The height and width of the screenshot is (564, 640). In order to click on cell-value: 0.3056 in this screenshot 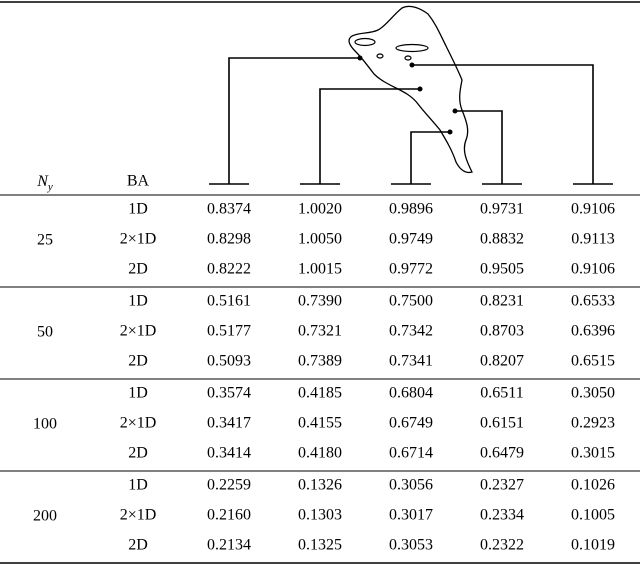, I will do `click(411, 485)`.